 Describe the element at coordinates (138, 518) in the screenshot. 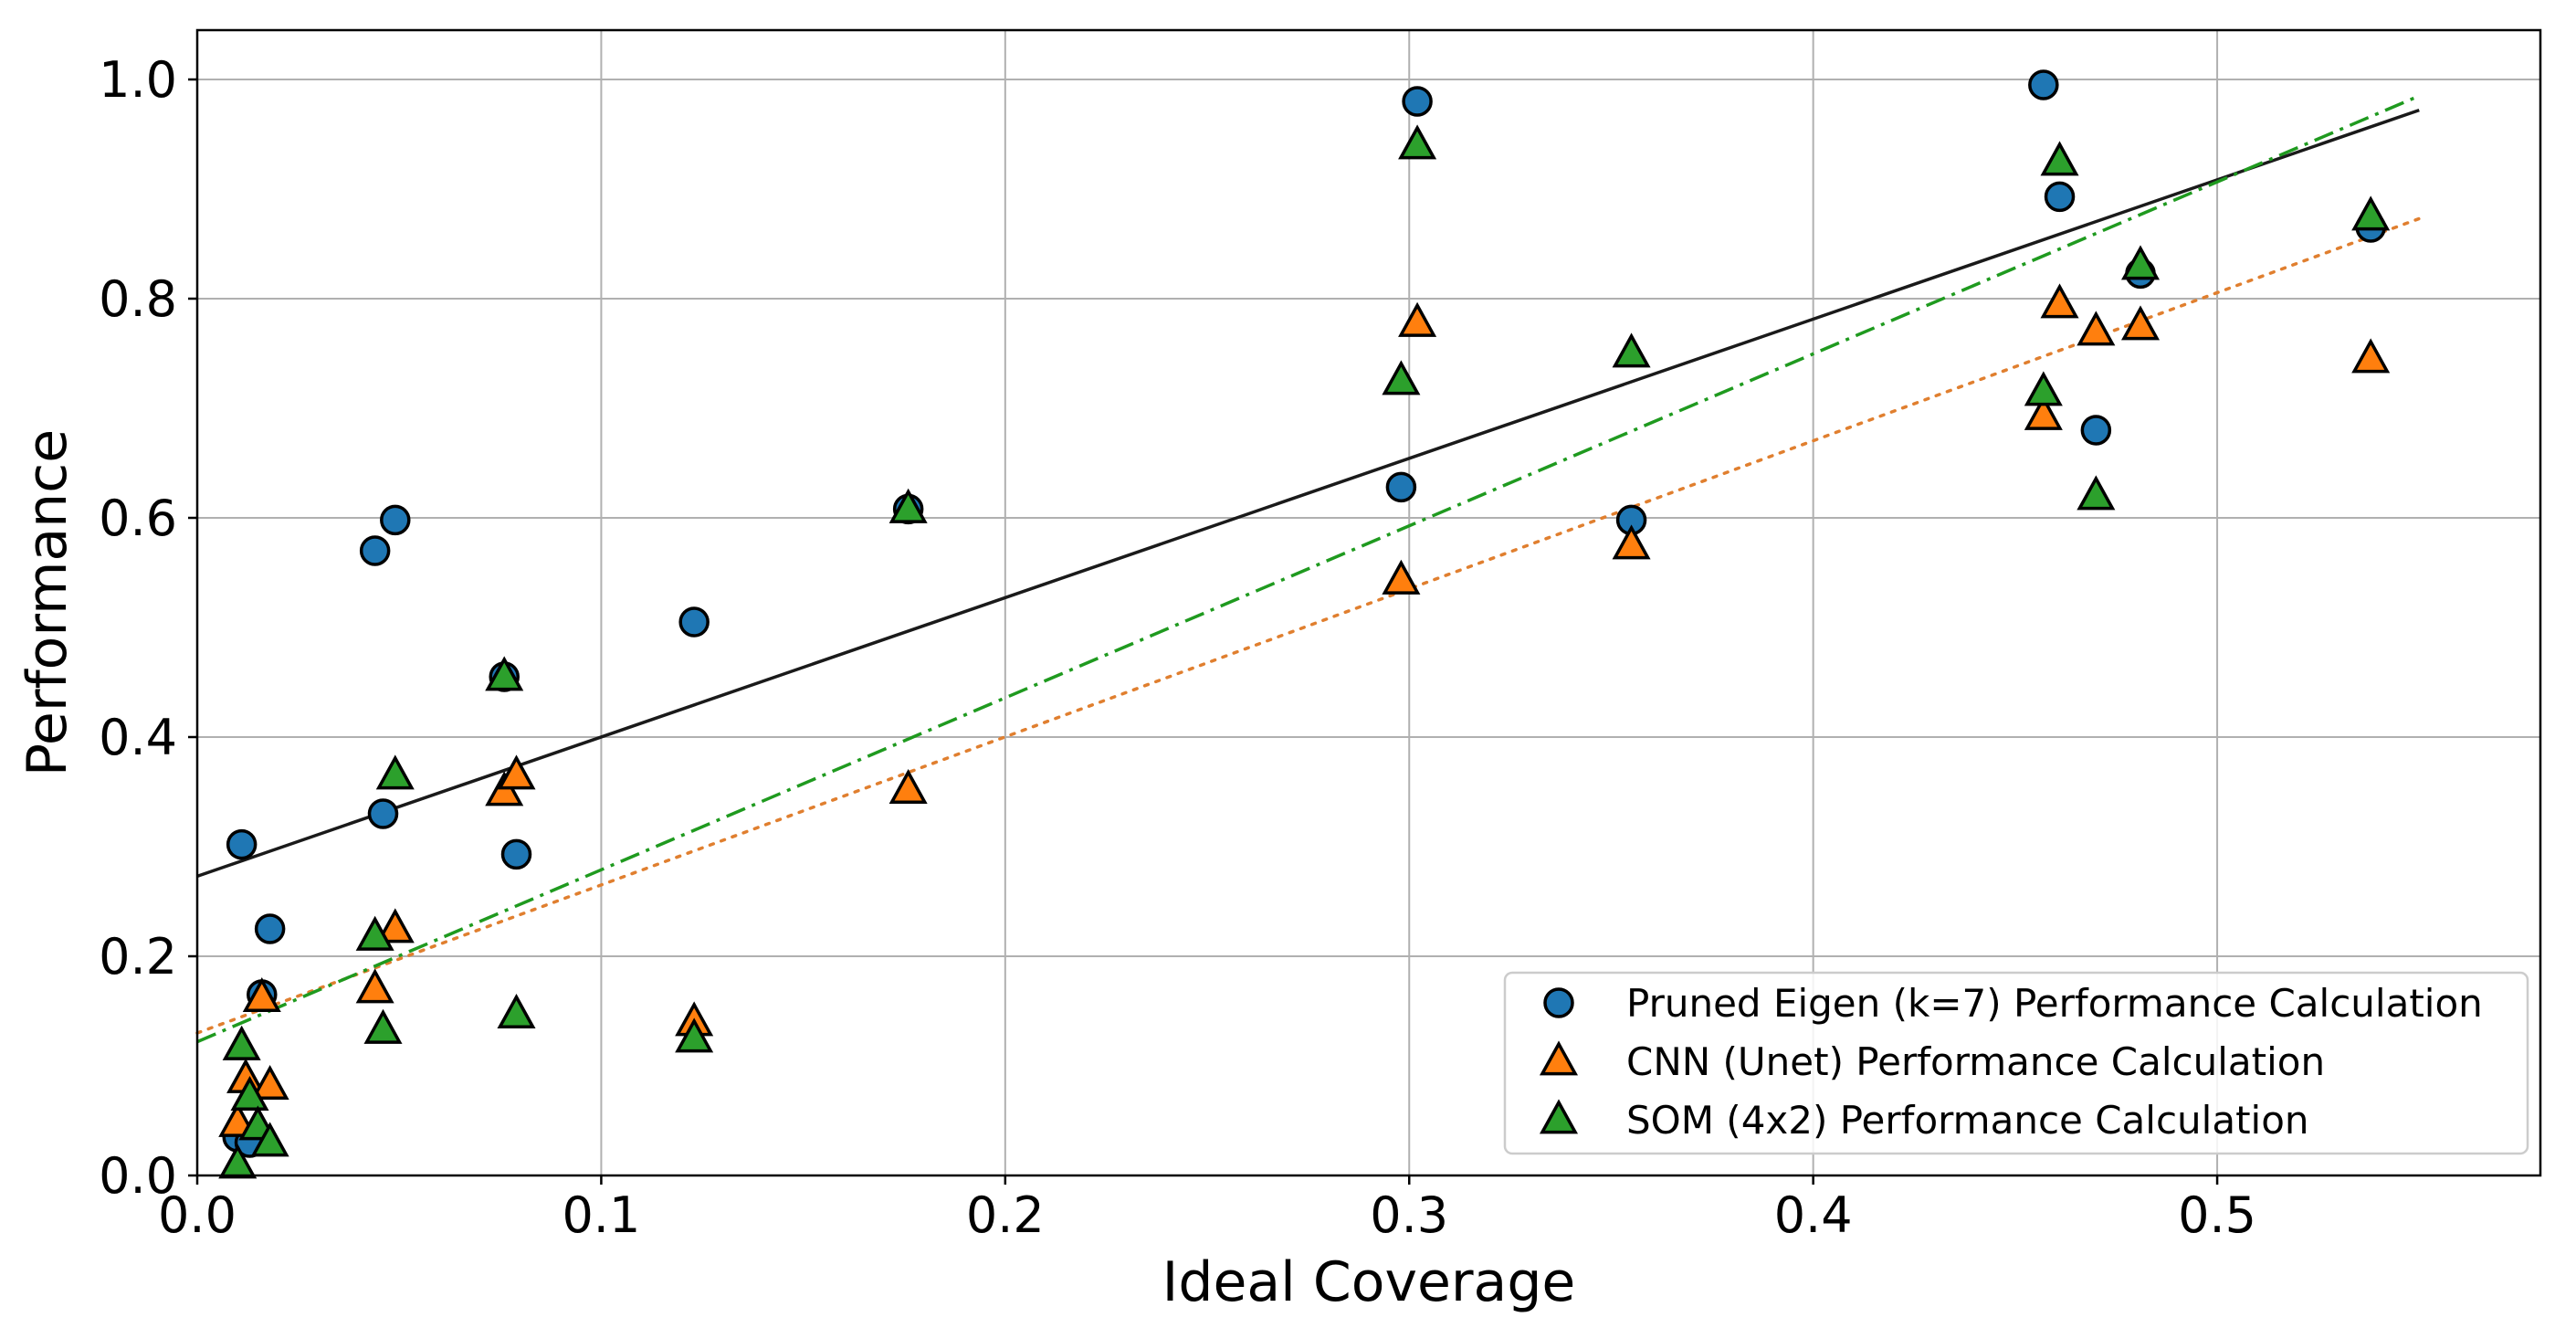

I see `y-tick-label: 0.6` at that location.